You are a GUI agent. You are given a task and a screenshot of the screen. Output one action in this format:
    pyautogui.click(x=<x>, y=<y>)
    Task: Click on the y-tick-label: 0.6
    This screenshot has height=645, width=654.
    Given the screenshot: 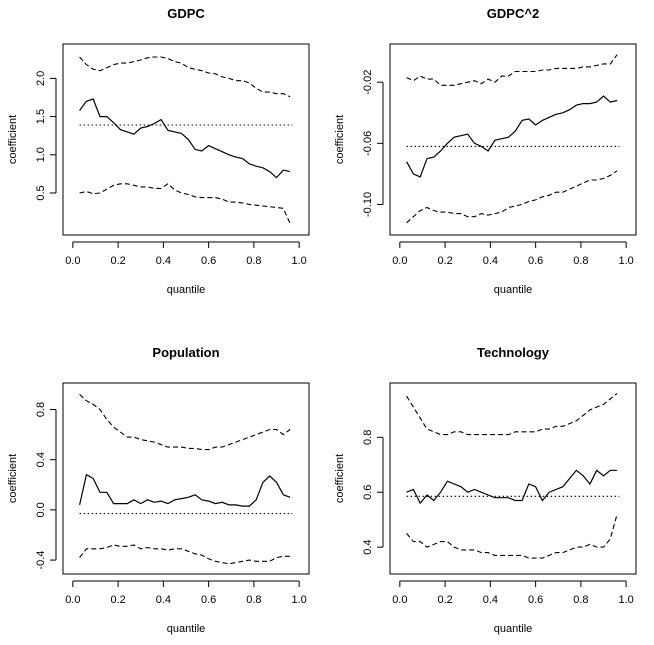 What is the action you would take?
    pyautogui.click(x=368, y=492)
    